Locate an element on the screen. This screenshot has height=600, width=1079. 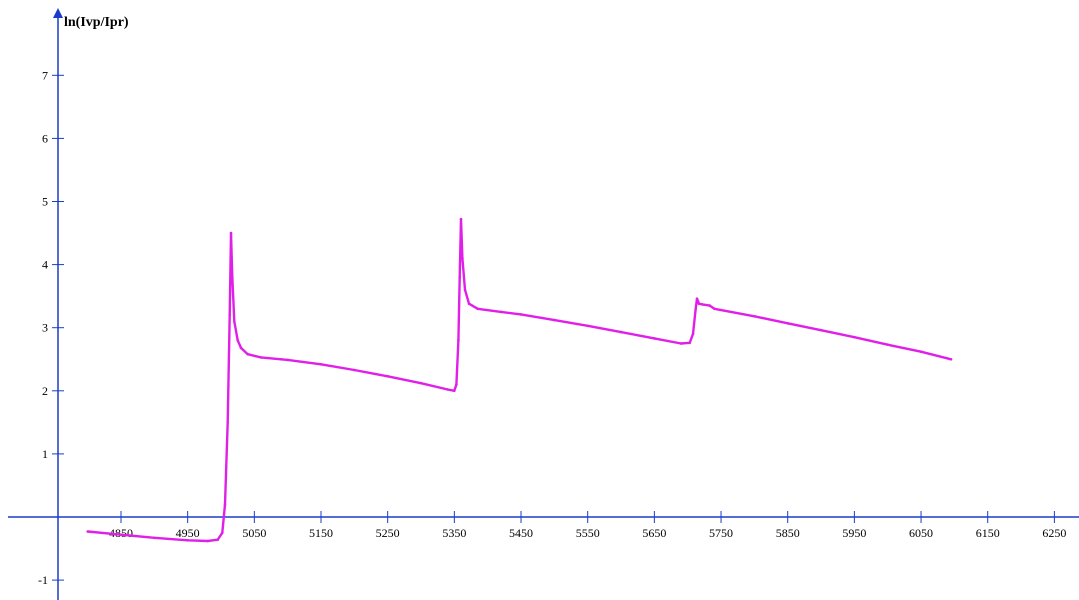
y-tick-label: 1 is located at coordinates (45, 454).